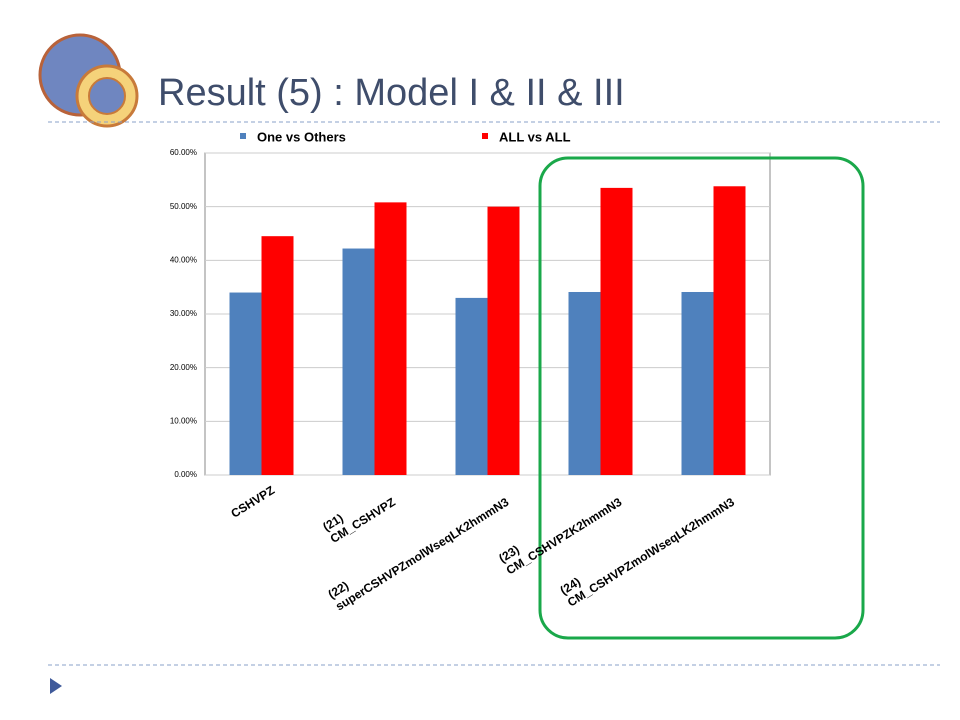 This screenshot has height=720, width=960. I want to click on y-tick-label: 0.00%, so click(185, 474).